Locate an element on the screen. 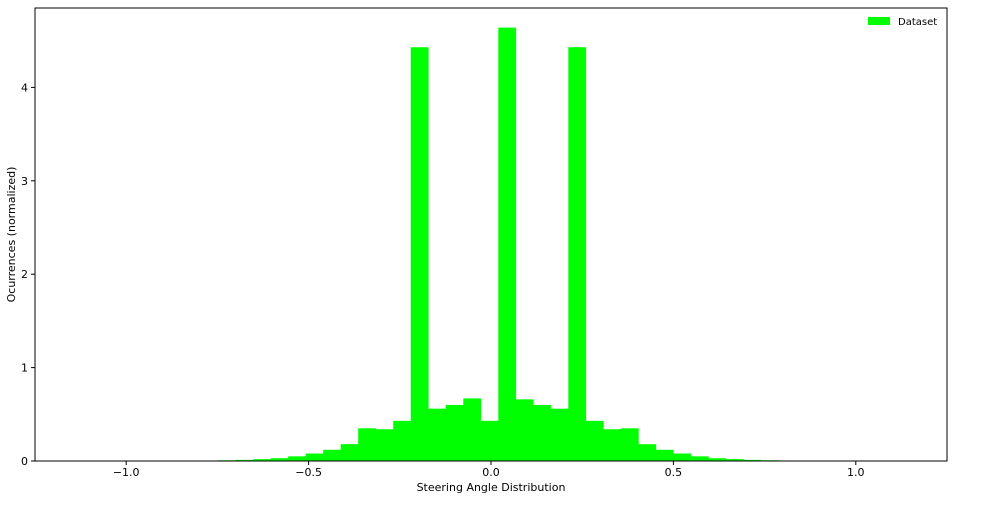 This screenshot has width=987, height=507. x-tick-label: 0.0 is located at coordinates (491, 472).